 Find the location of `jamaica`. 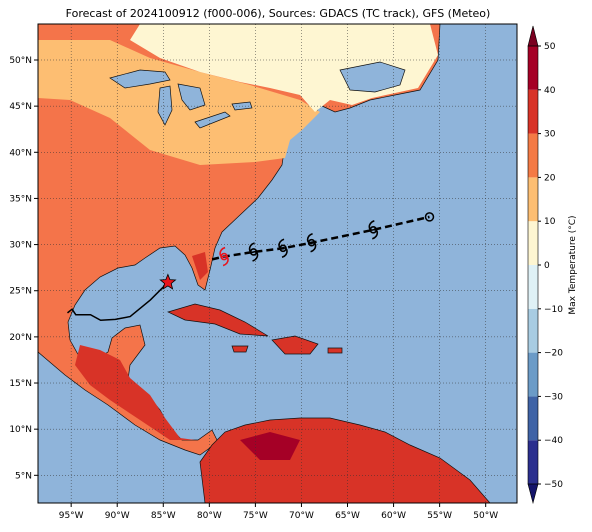

jamaica is located at coordinates (240, 349).